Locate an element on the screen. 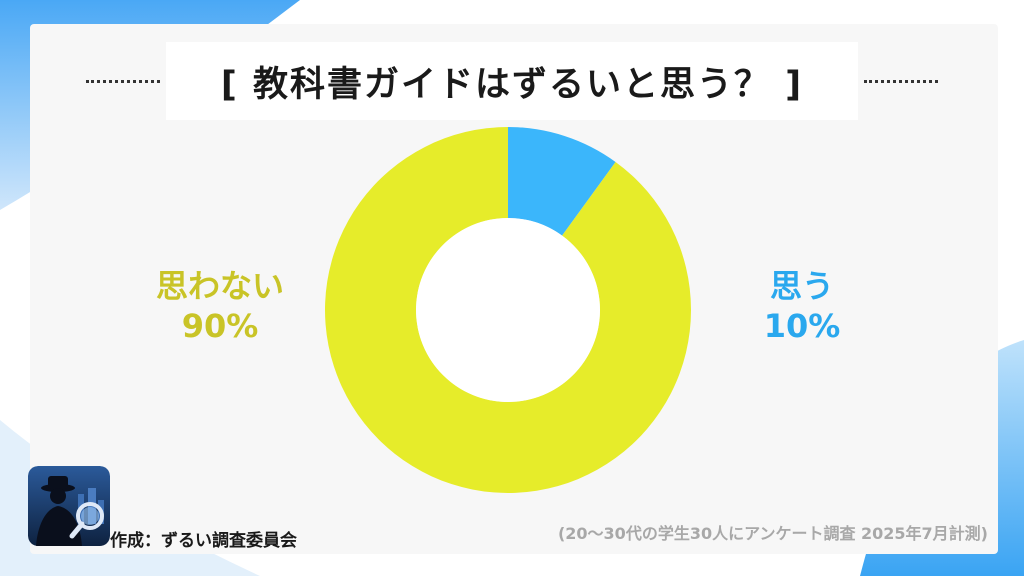 The height and width of the screenshot is (576, 1024). title-box: [ 教科書ガイドはずるいと思う？ ] is located at coordinates (512, 81).